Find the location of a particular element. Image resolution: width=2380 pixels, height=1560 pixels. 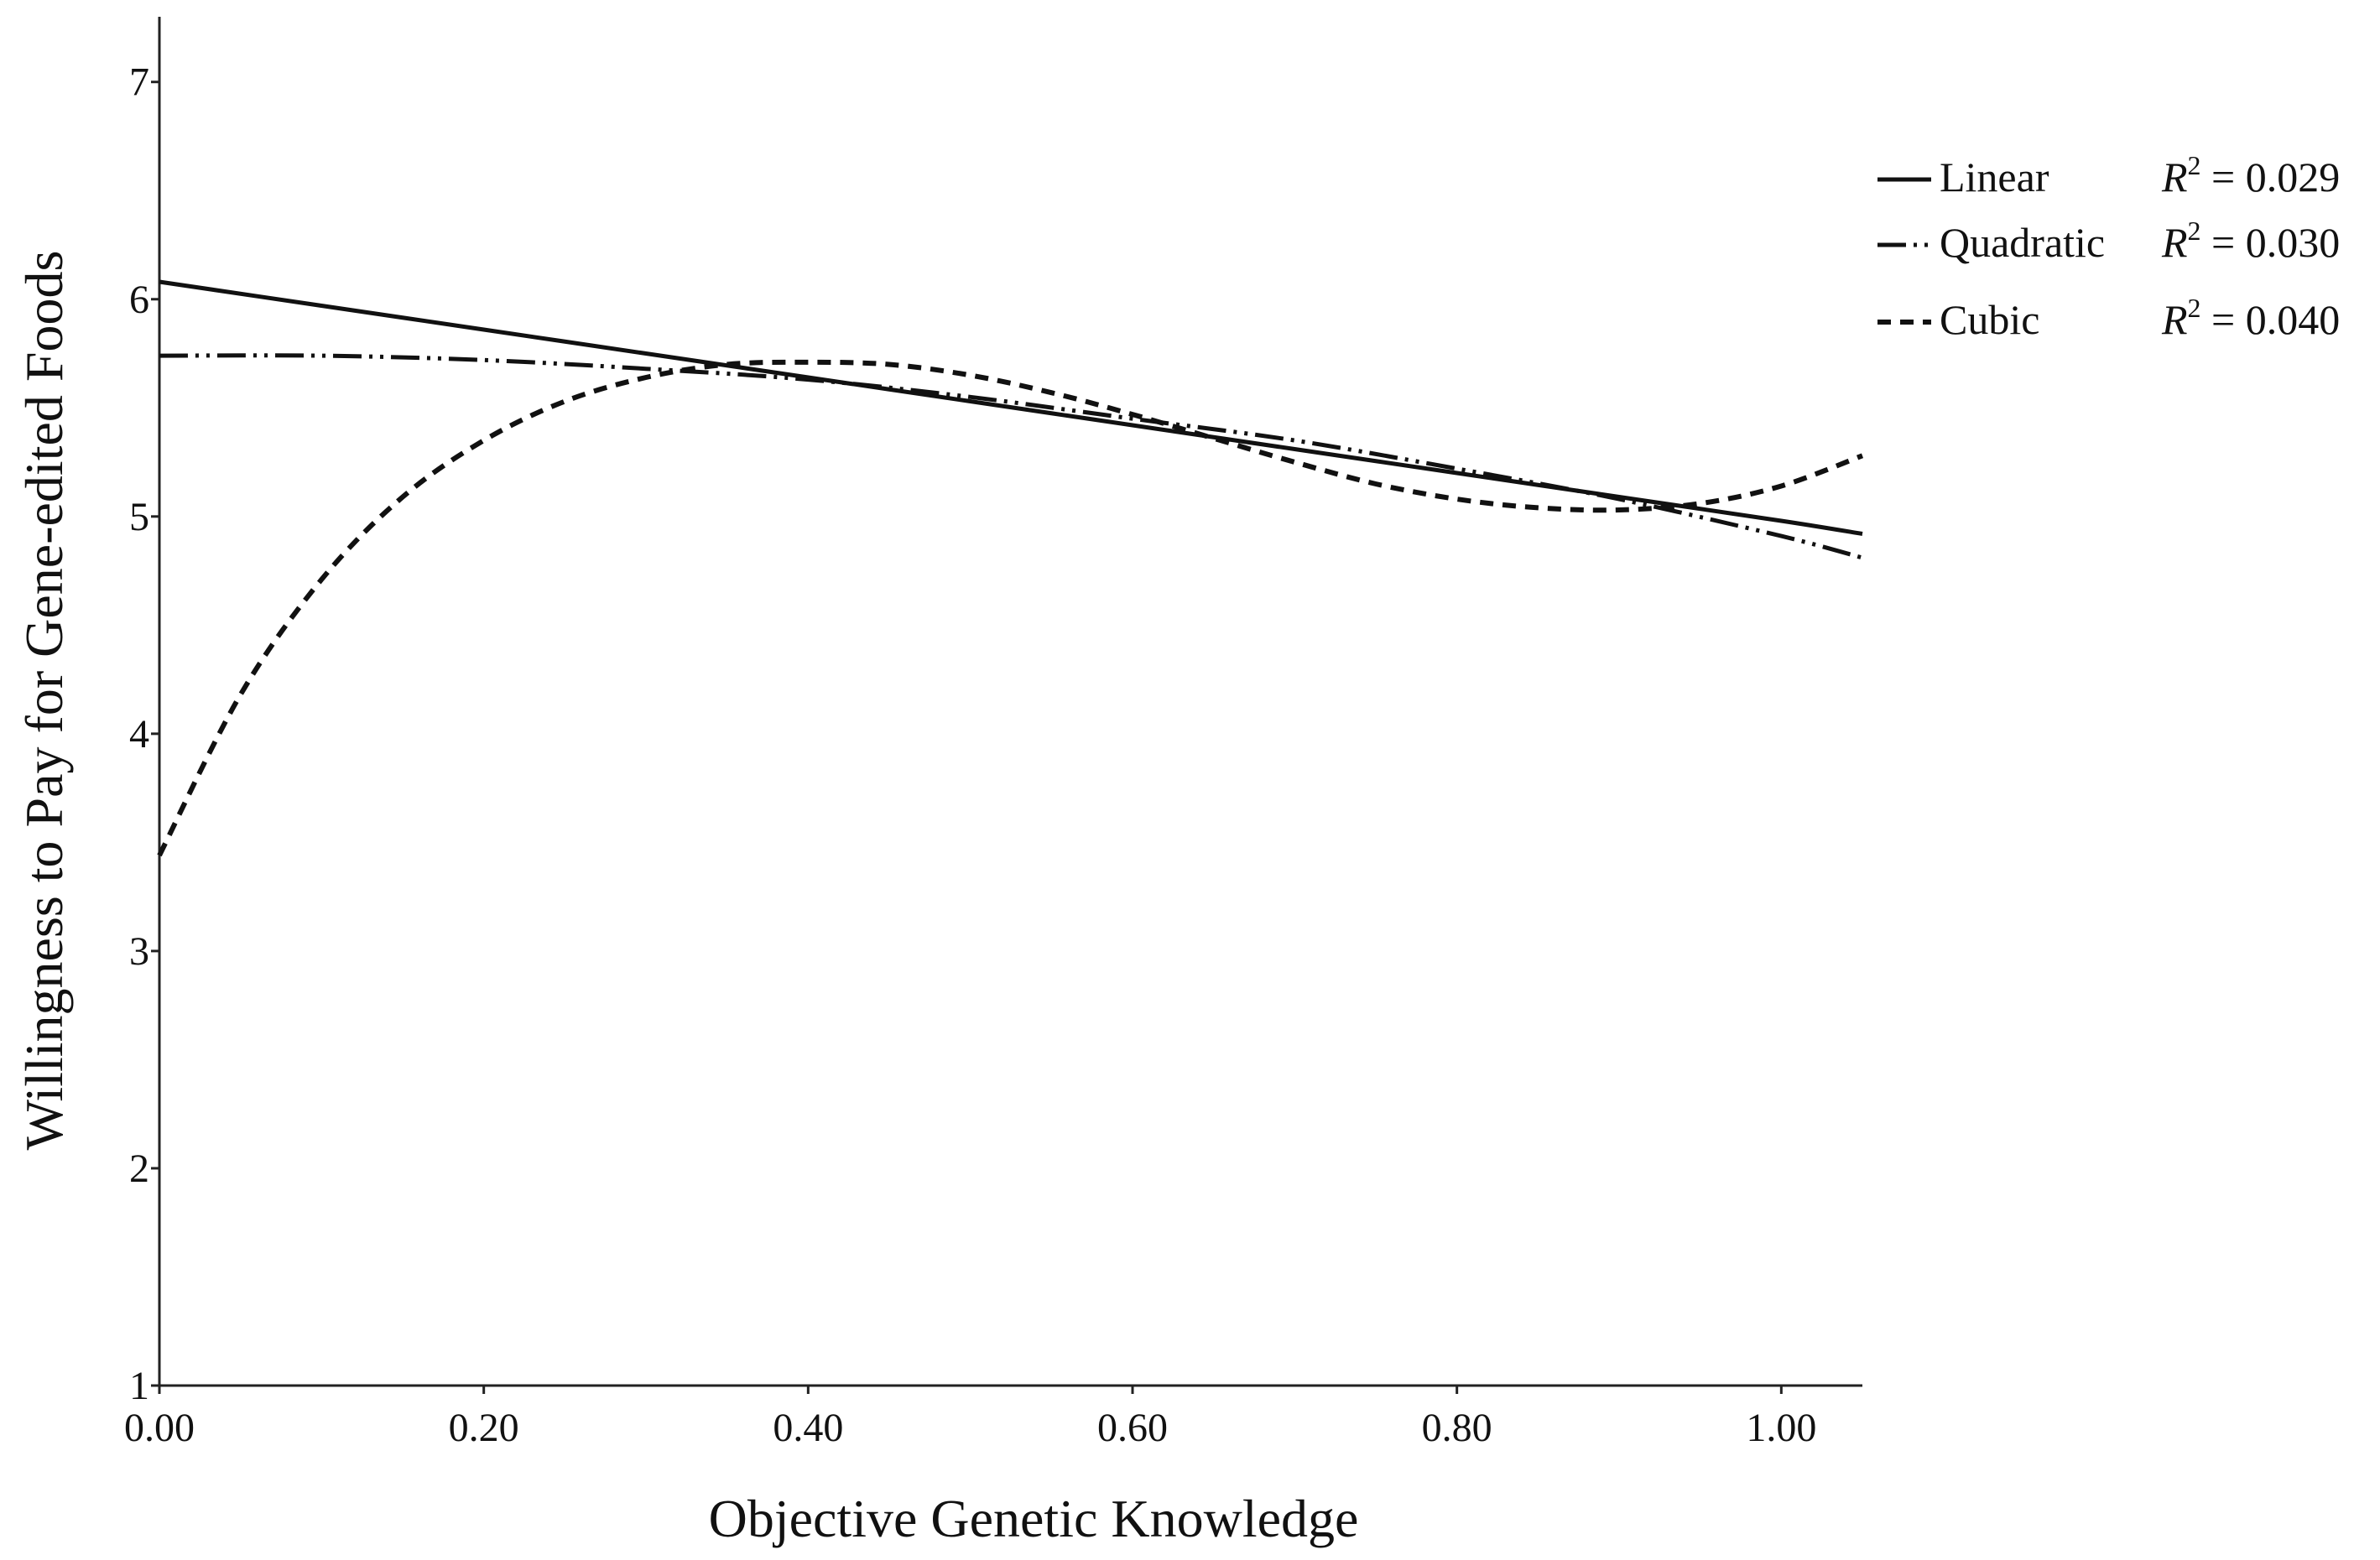

legend-label-quadratic: Quadratic is located at coordinates (2022, 242).